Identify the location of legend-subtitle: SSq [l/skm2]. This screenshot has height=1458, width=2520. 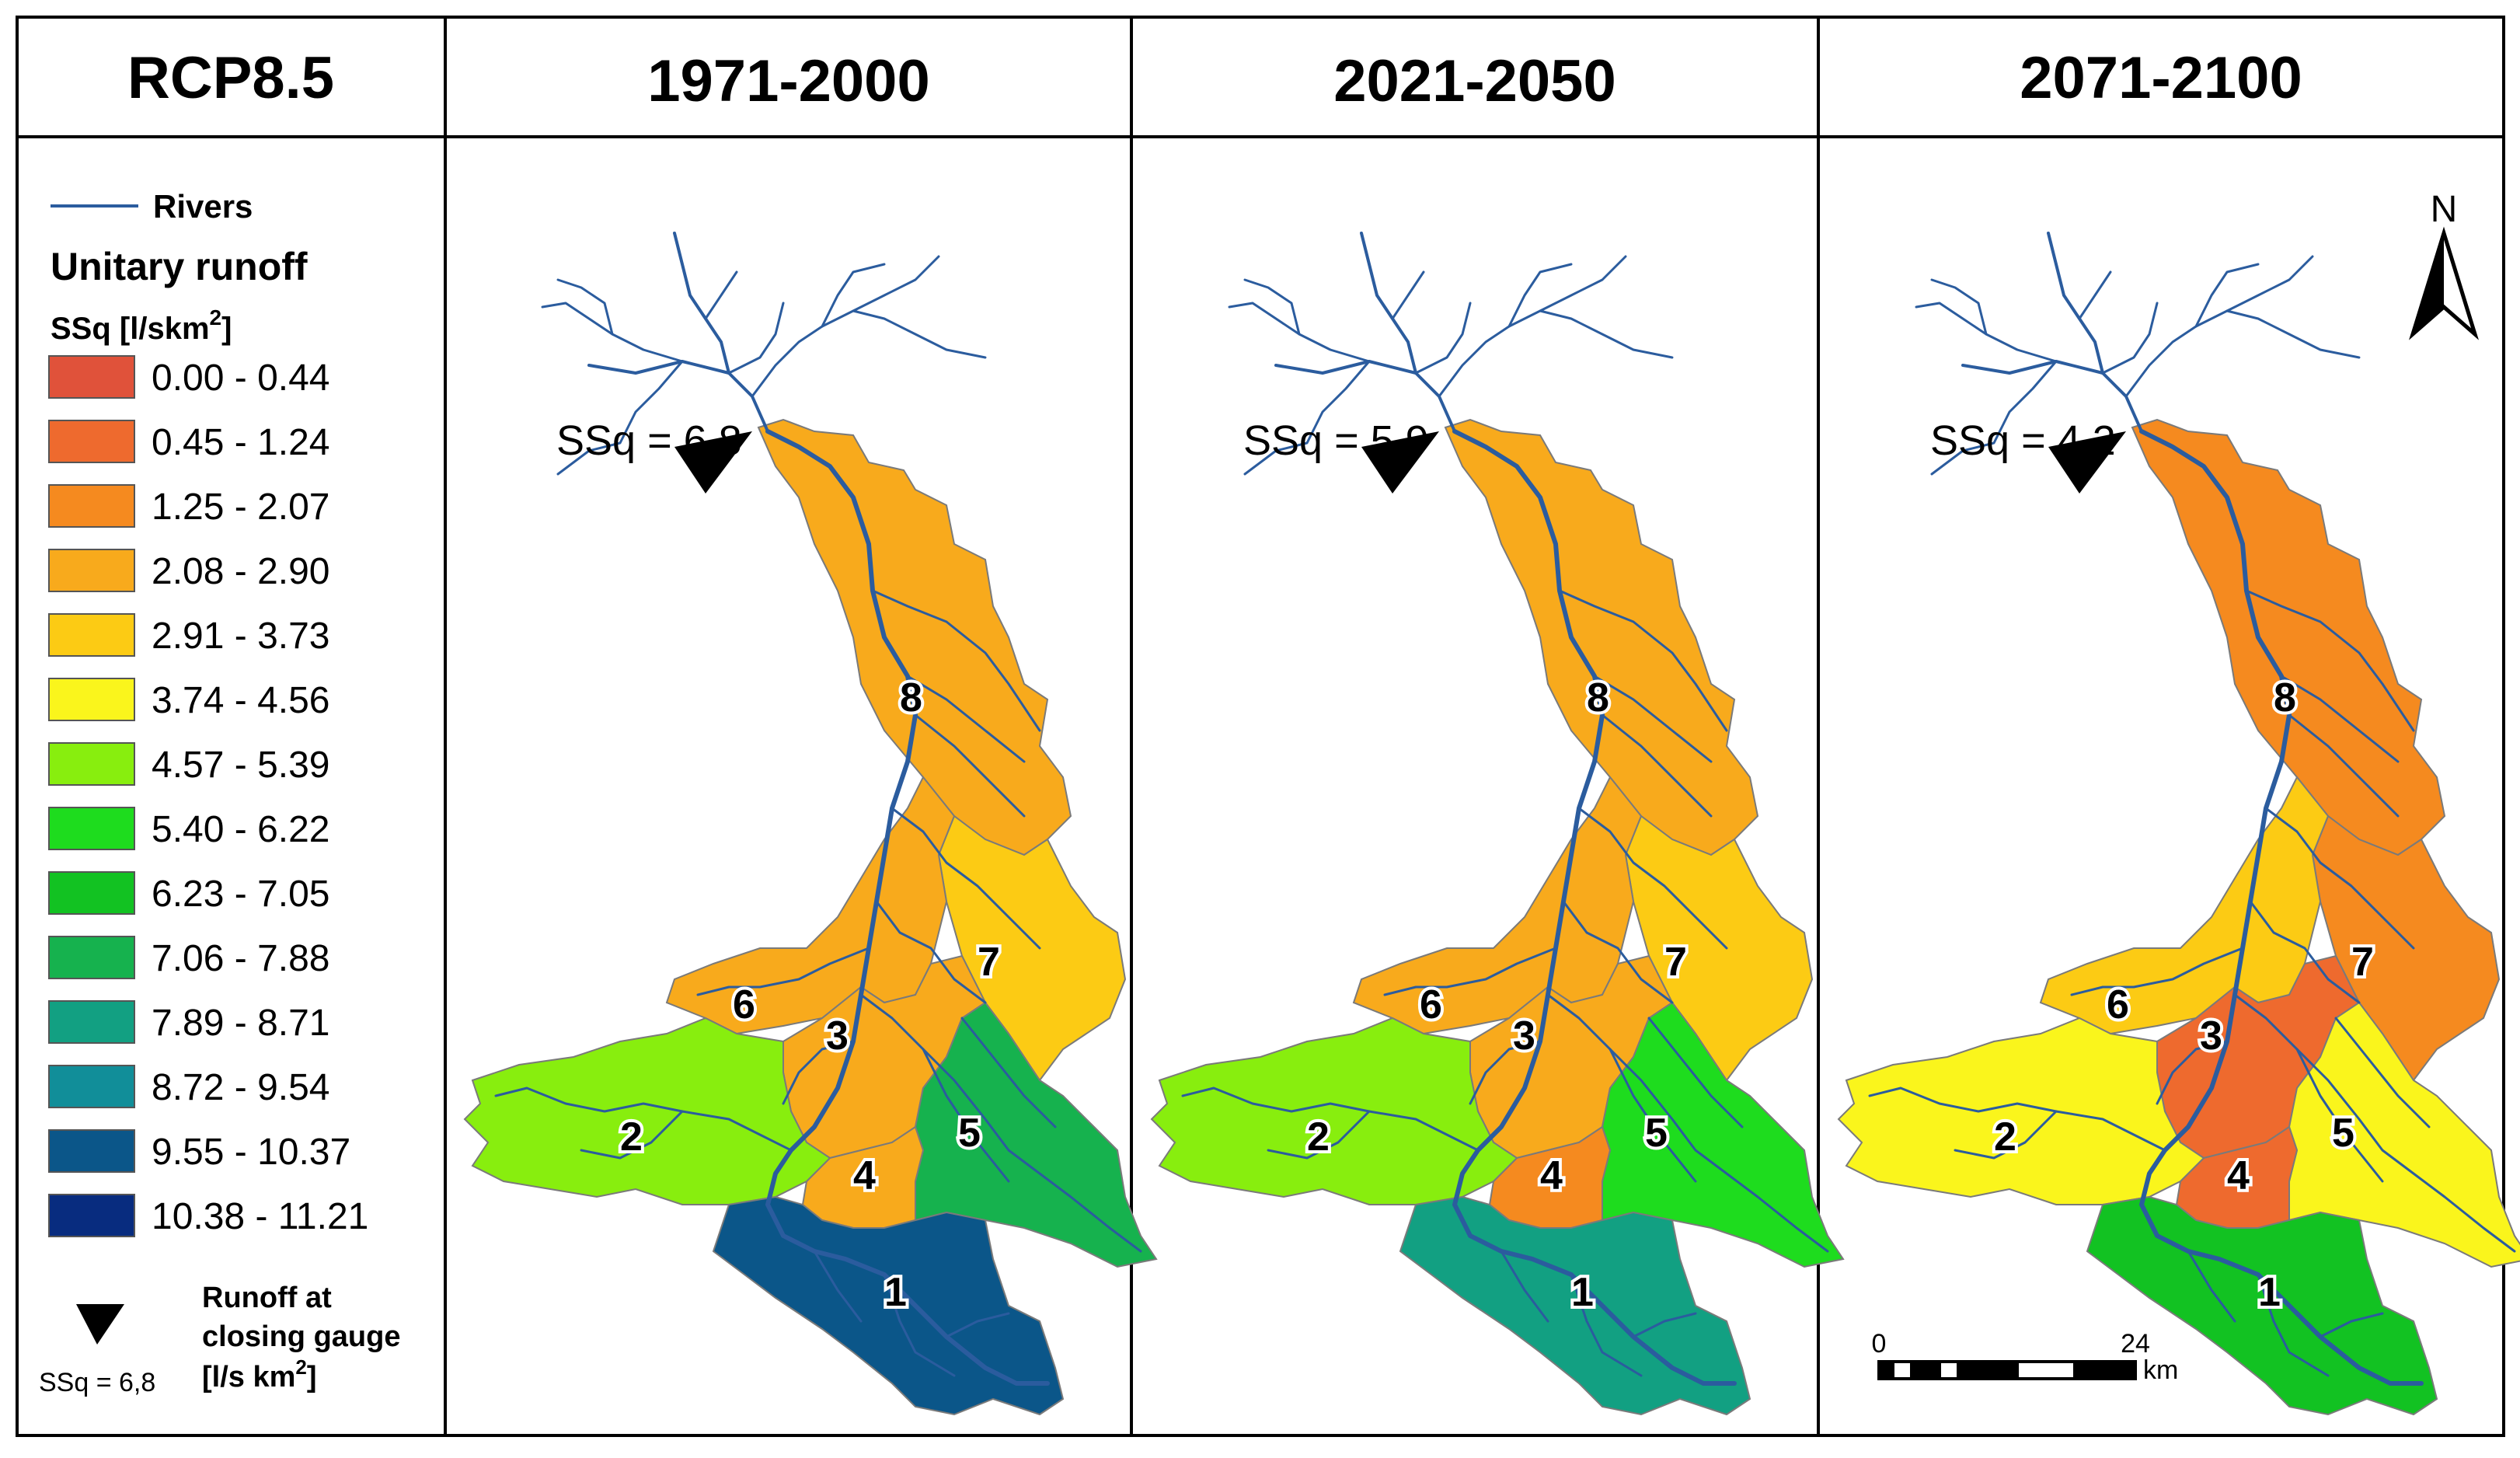
(141, 325).